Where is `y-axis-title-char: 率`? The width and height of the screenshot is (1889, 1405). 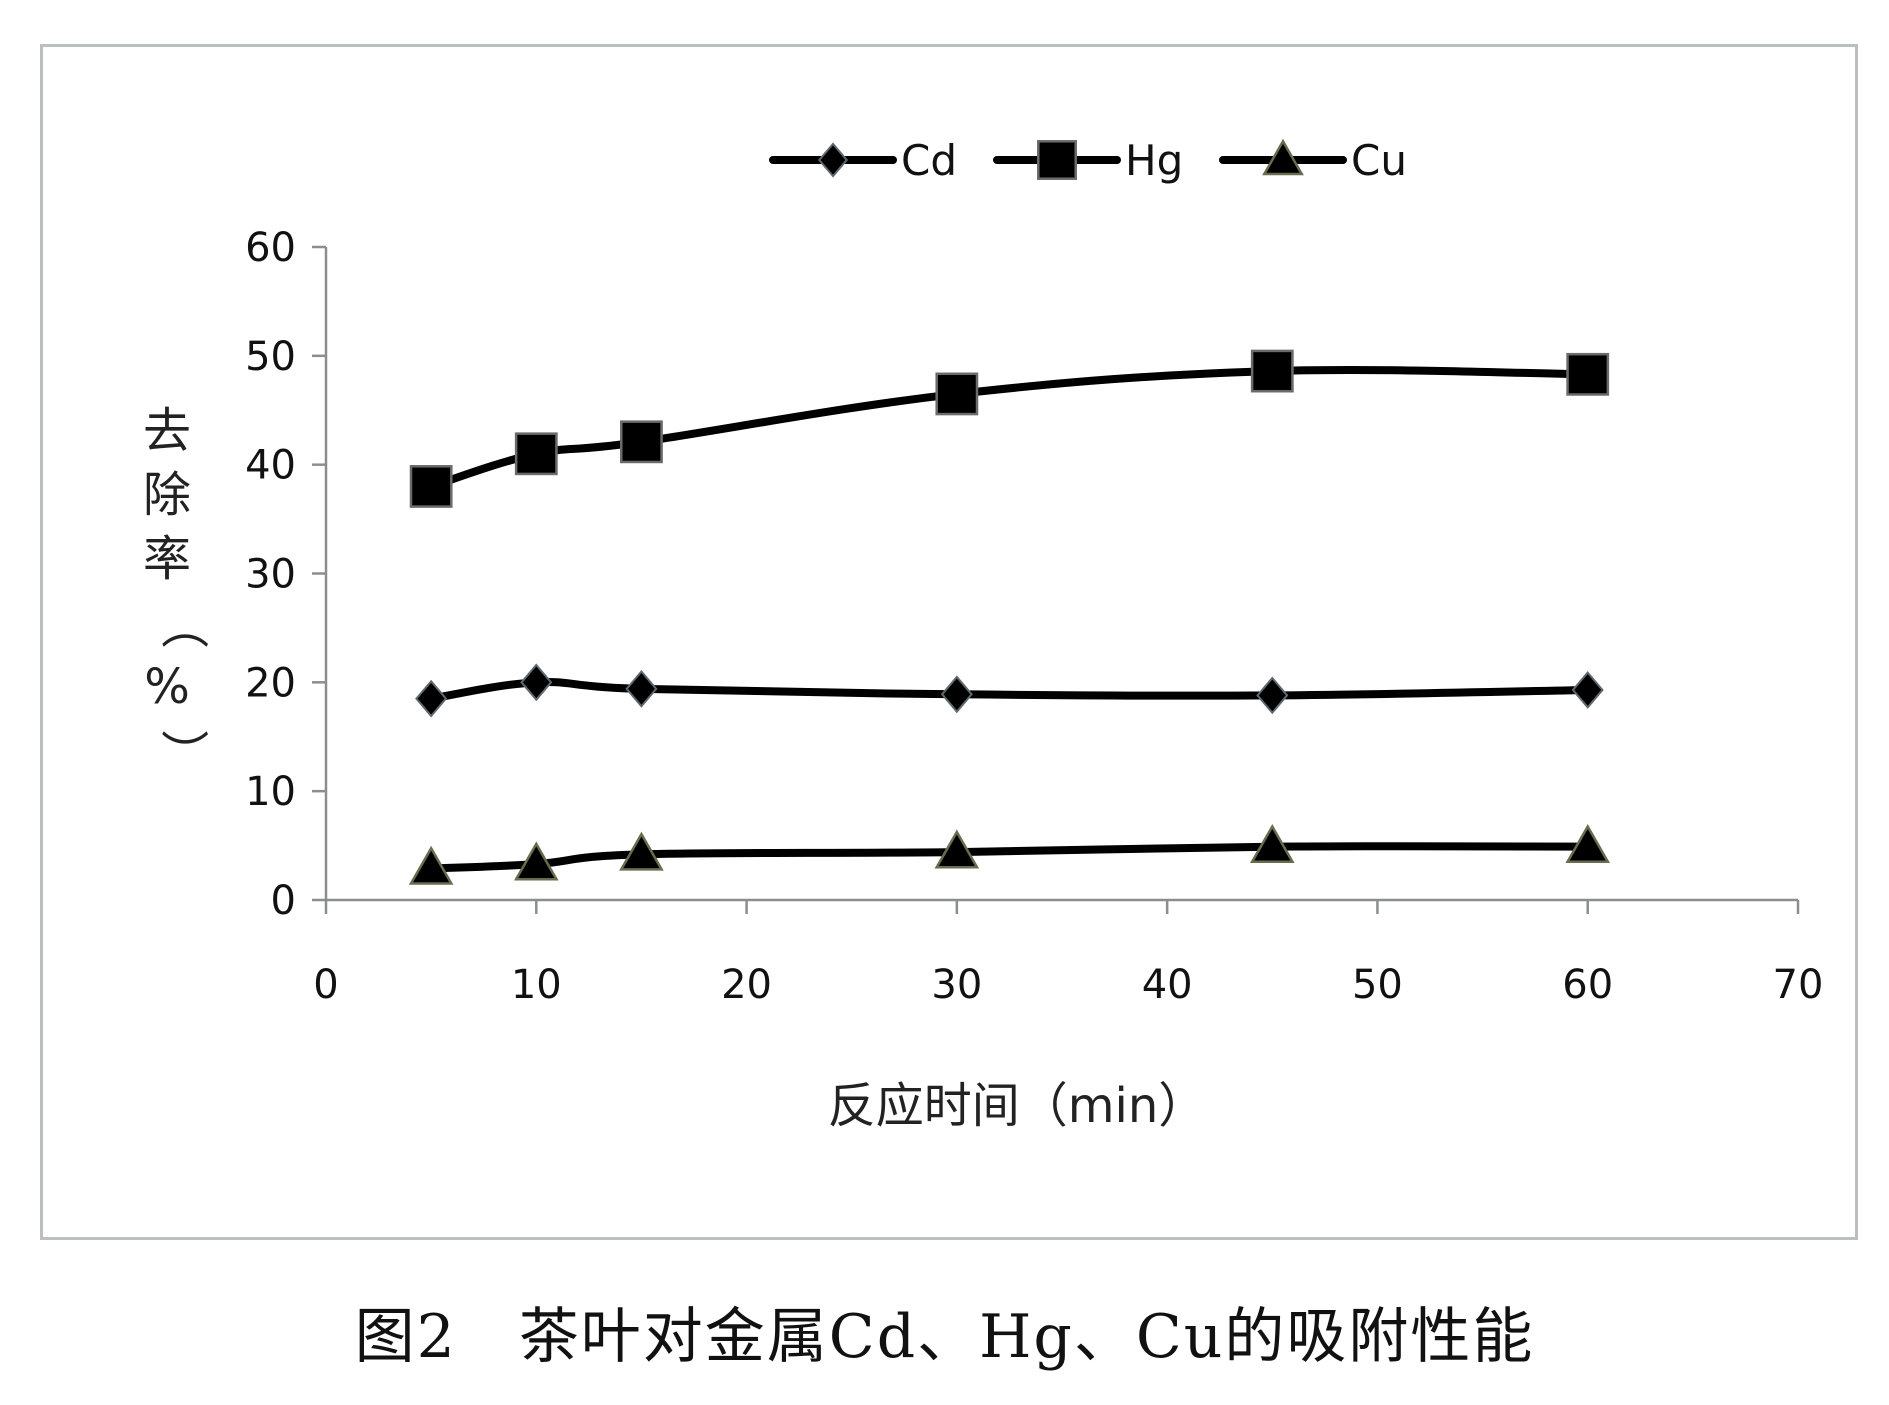 y-axis-title-char: 率 is located at coordinates (167, 559).